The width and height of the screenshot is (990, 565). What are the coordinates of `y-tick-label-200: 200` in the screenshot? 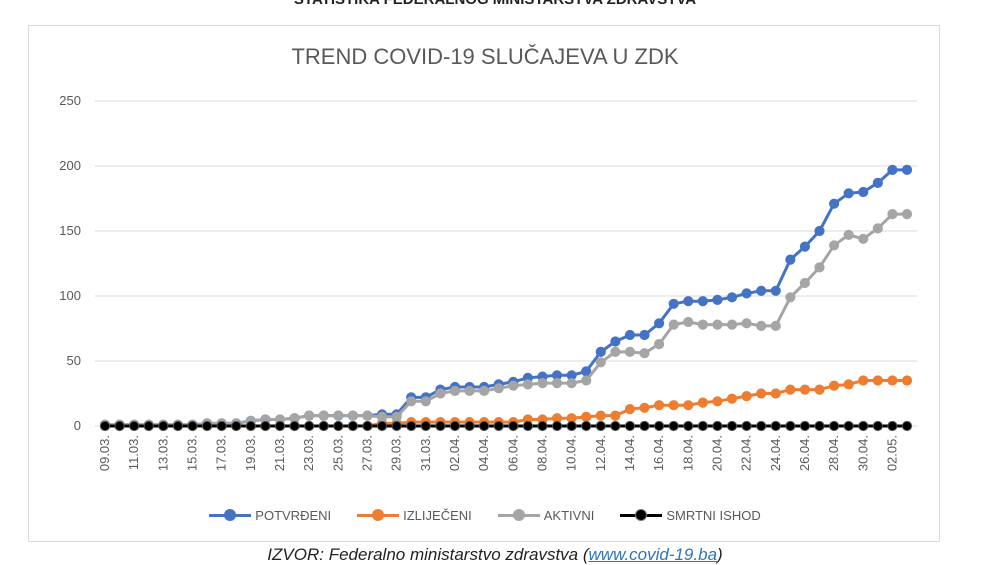 It's located at (70, 165).